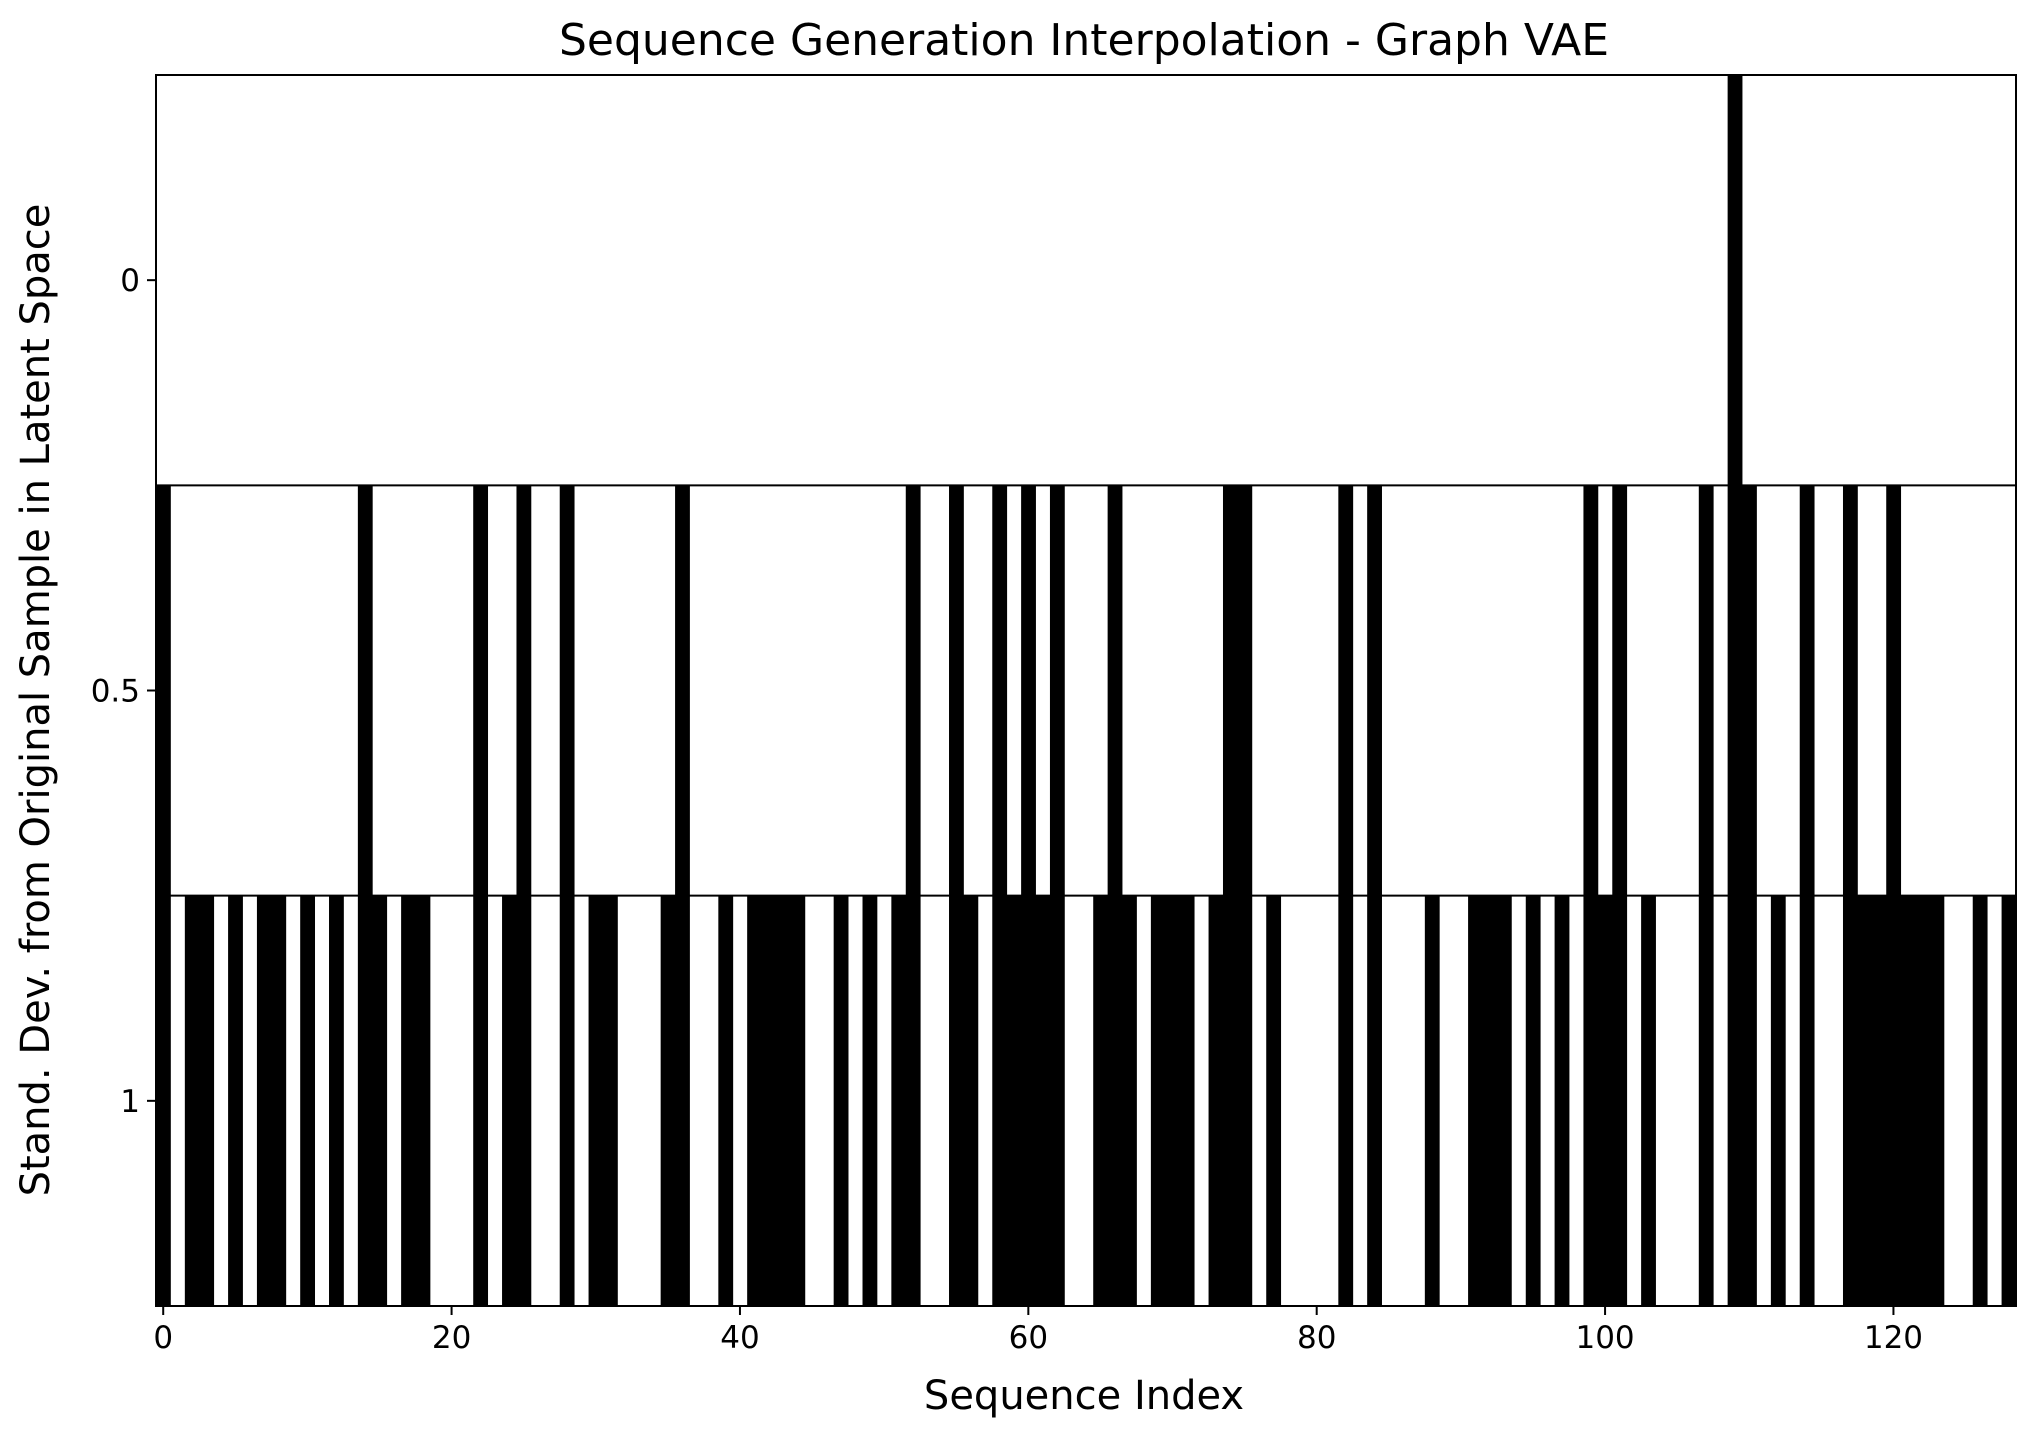 This screenshot has width=2035, height=1438. What do you see at coordinates (130, 1102) in the screenshot?
I see `y-tick-label: 1` at bounding box center [130, 1102].